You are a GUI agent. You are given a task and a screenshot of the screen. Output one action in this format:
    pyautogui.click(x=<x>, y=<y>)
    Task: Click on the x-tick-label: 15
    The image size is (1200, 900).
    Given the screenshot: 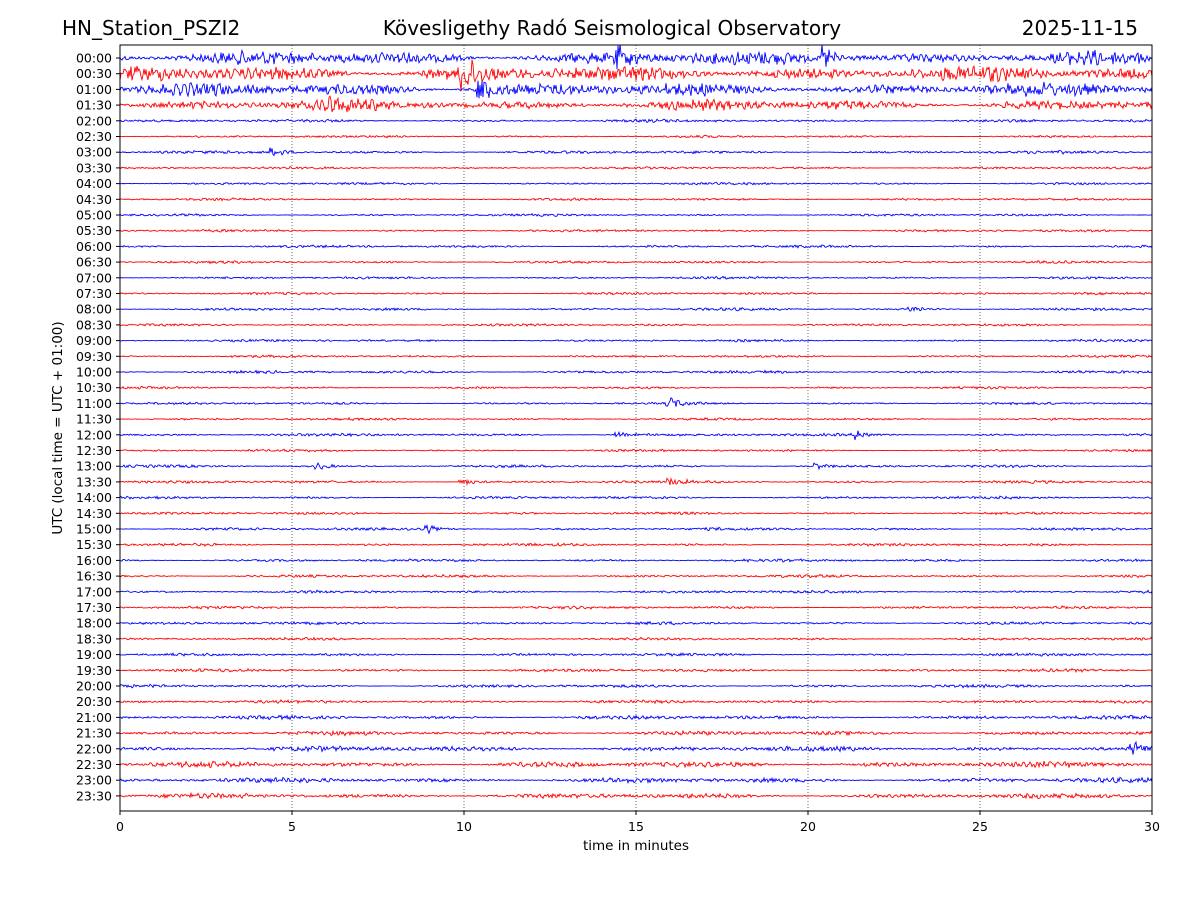 What is the action you would take?
    pyautogui.click(x=636, y=826)
    